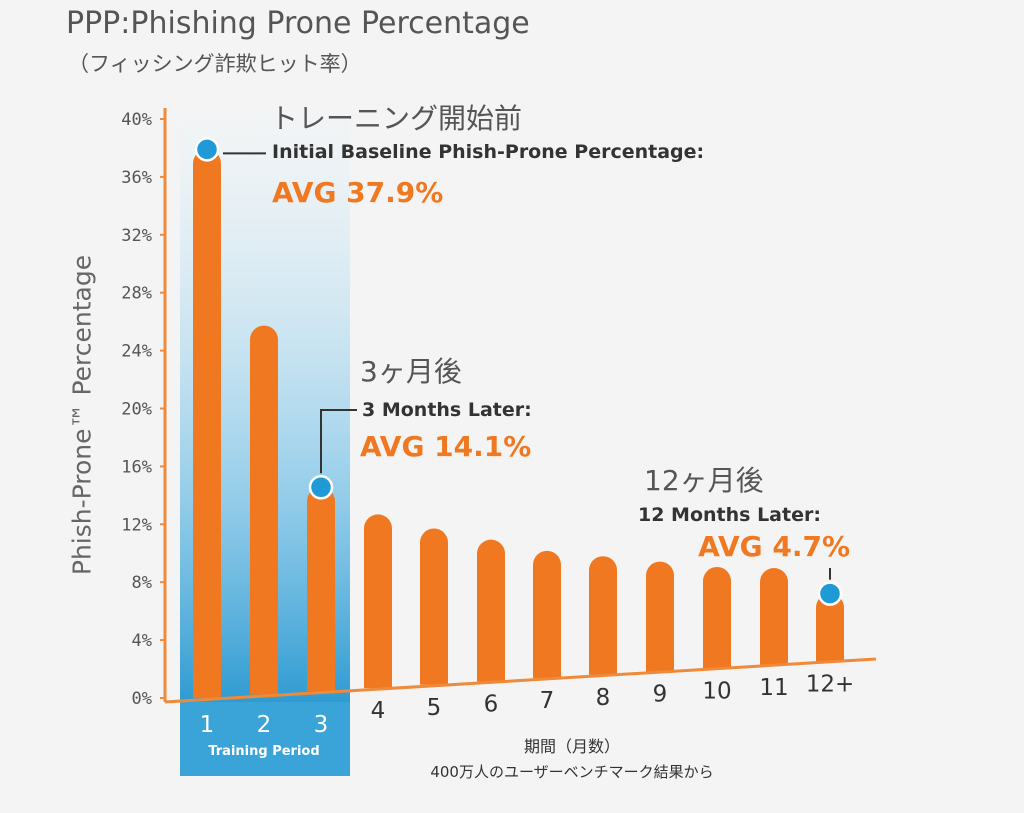  I want to click on twelve-month-avg-label: AVG 4.7%, so click(774, 546).